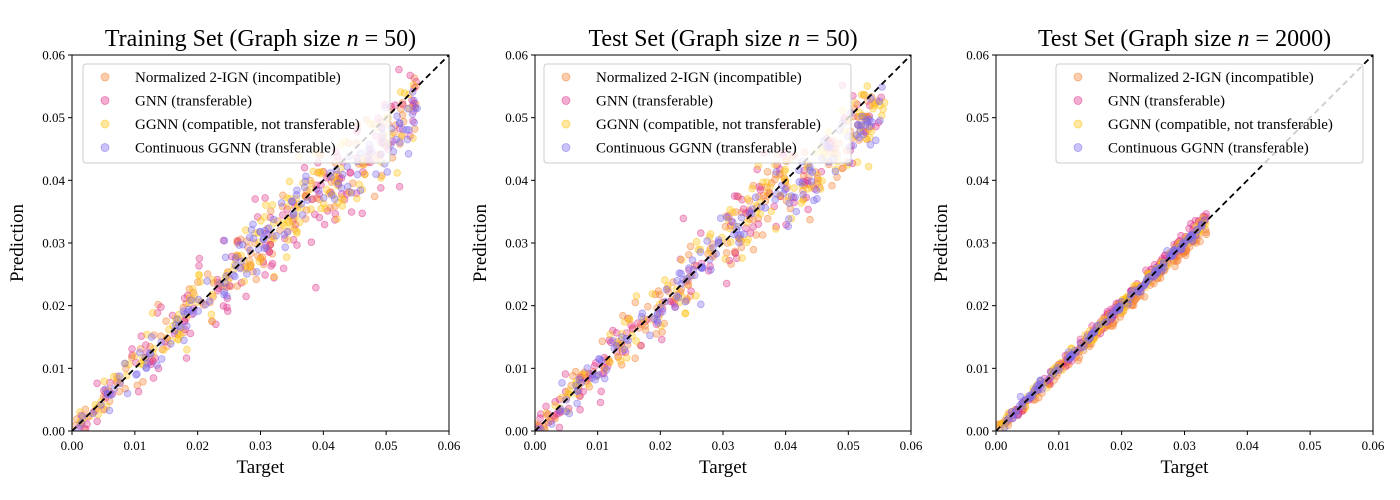 The height and width of the screenshot is (500, 1400). I want to click on y-tick-label: 0.05, so click(516, 117).